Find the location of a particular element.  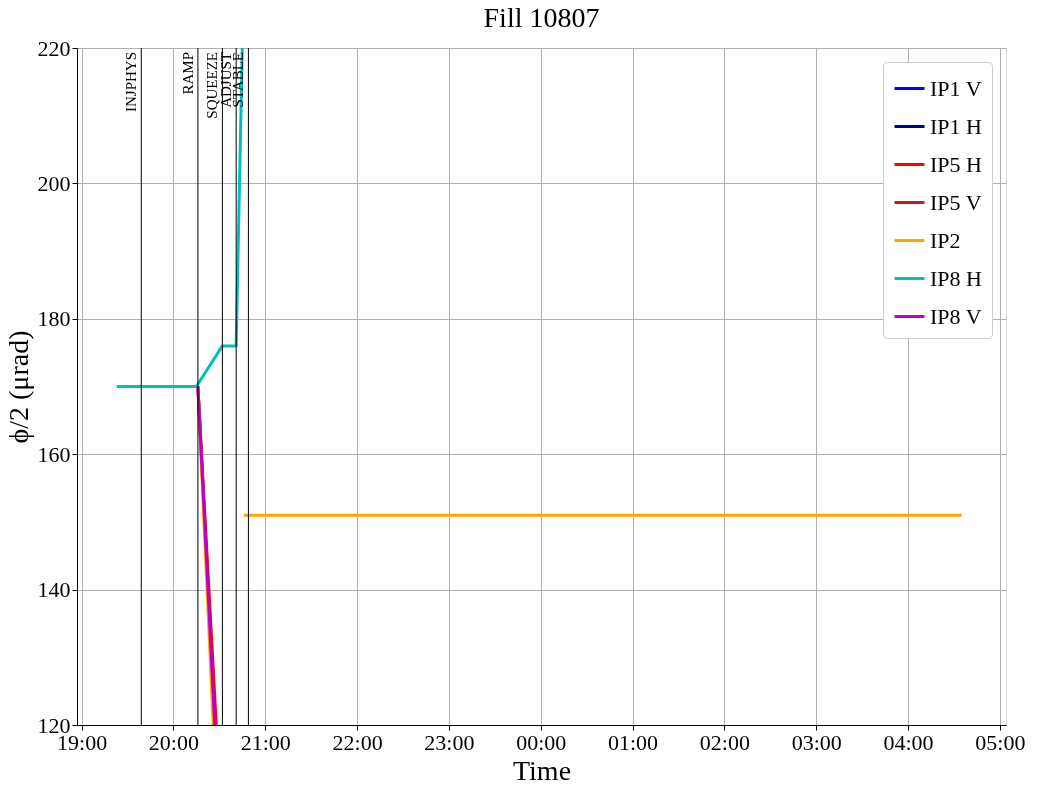

y-tick-label: 160 is located at coordinates (54, 454).